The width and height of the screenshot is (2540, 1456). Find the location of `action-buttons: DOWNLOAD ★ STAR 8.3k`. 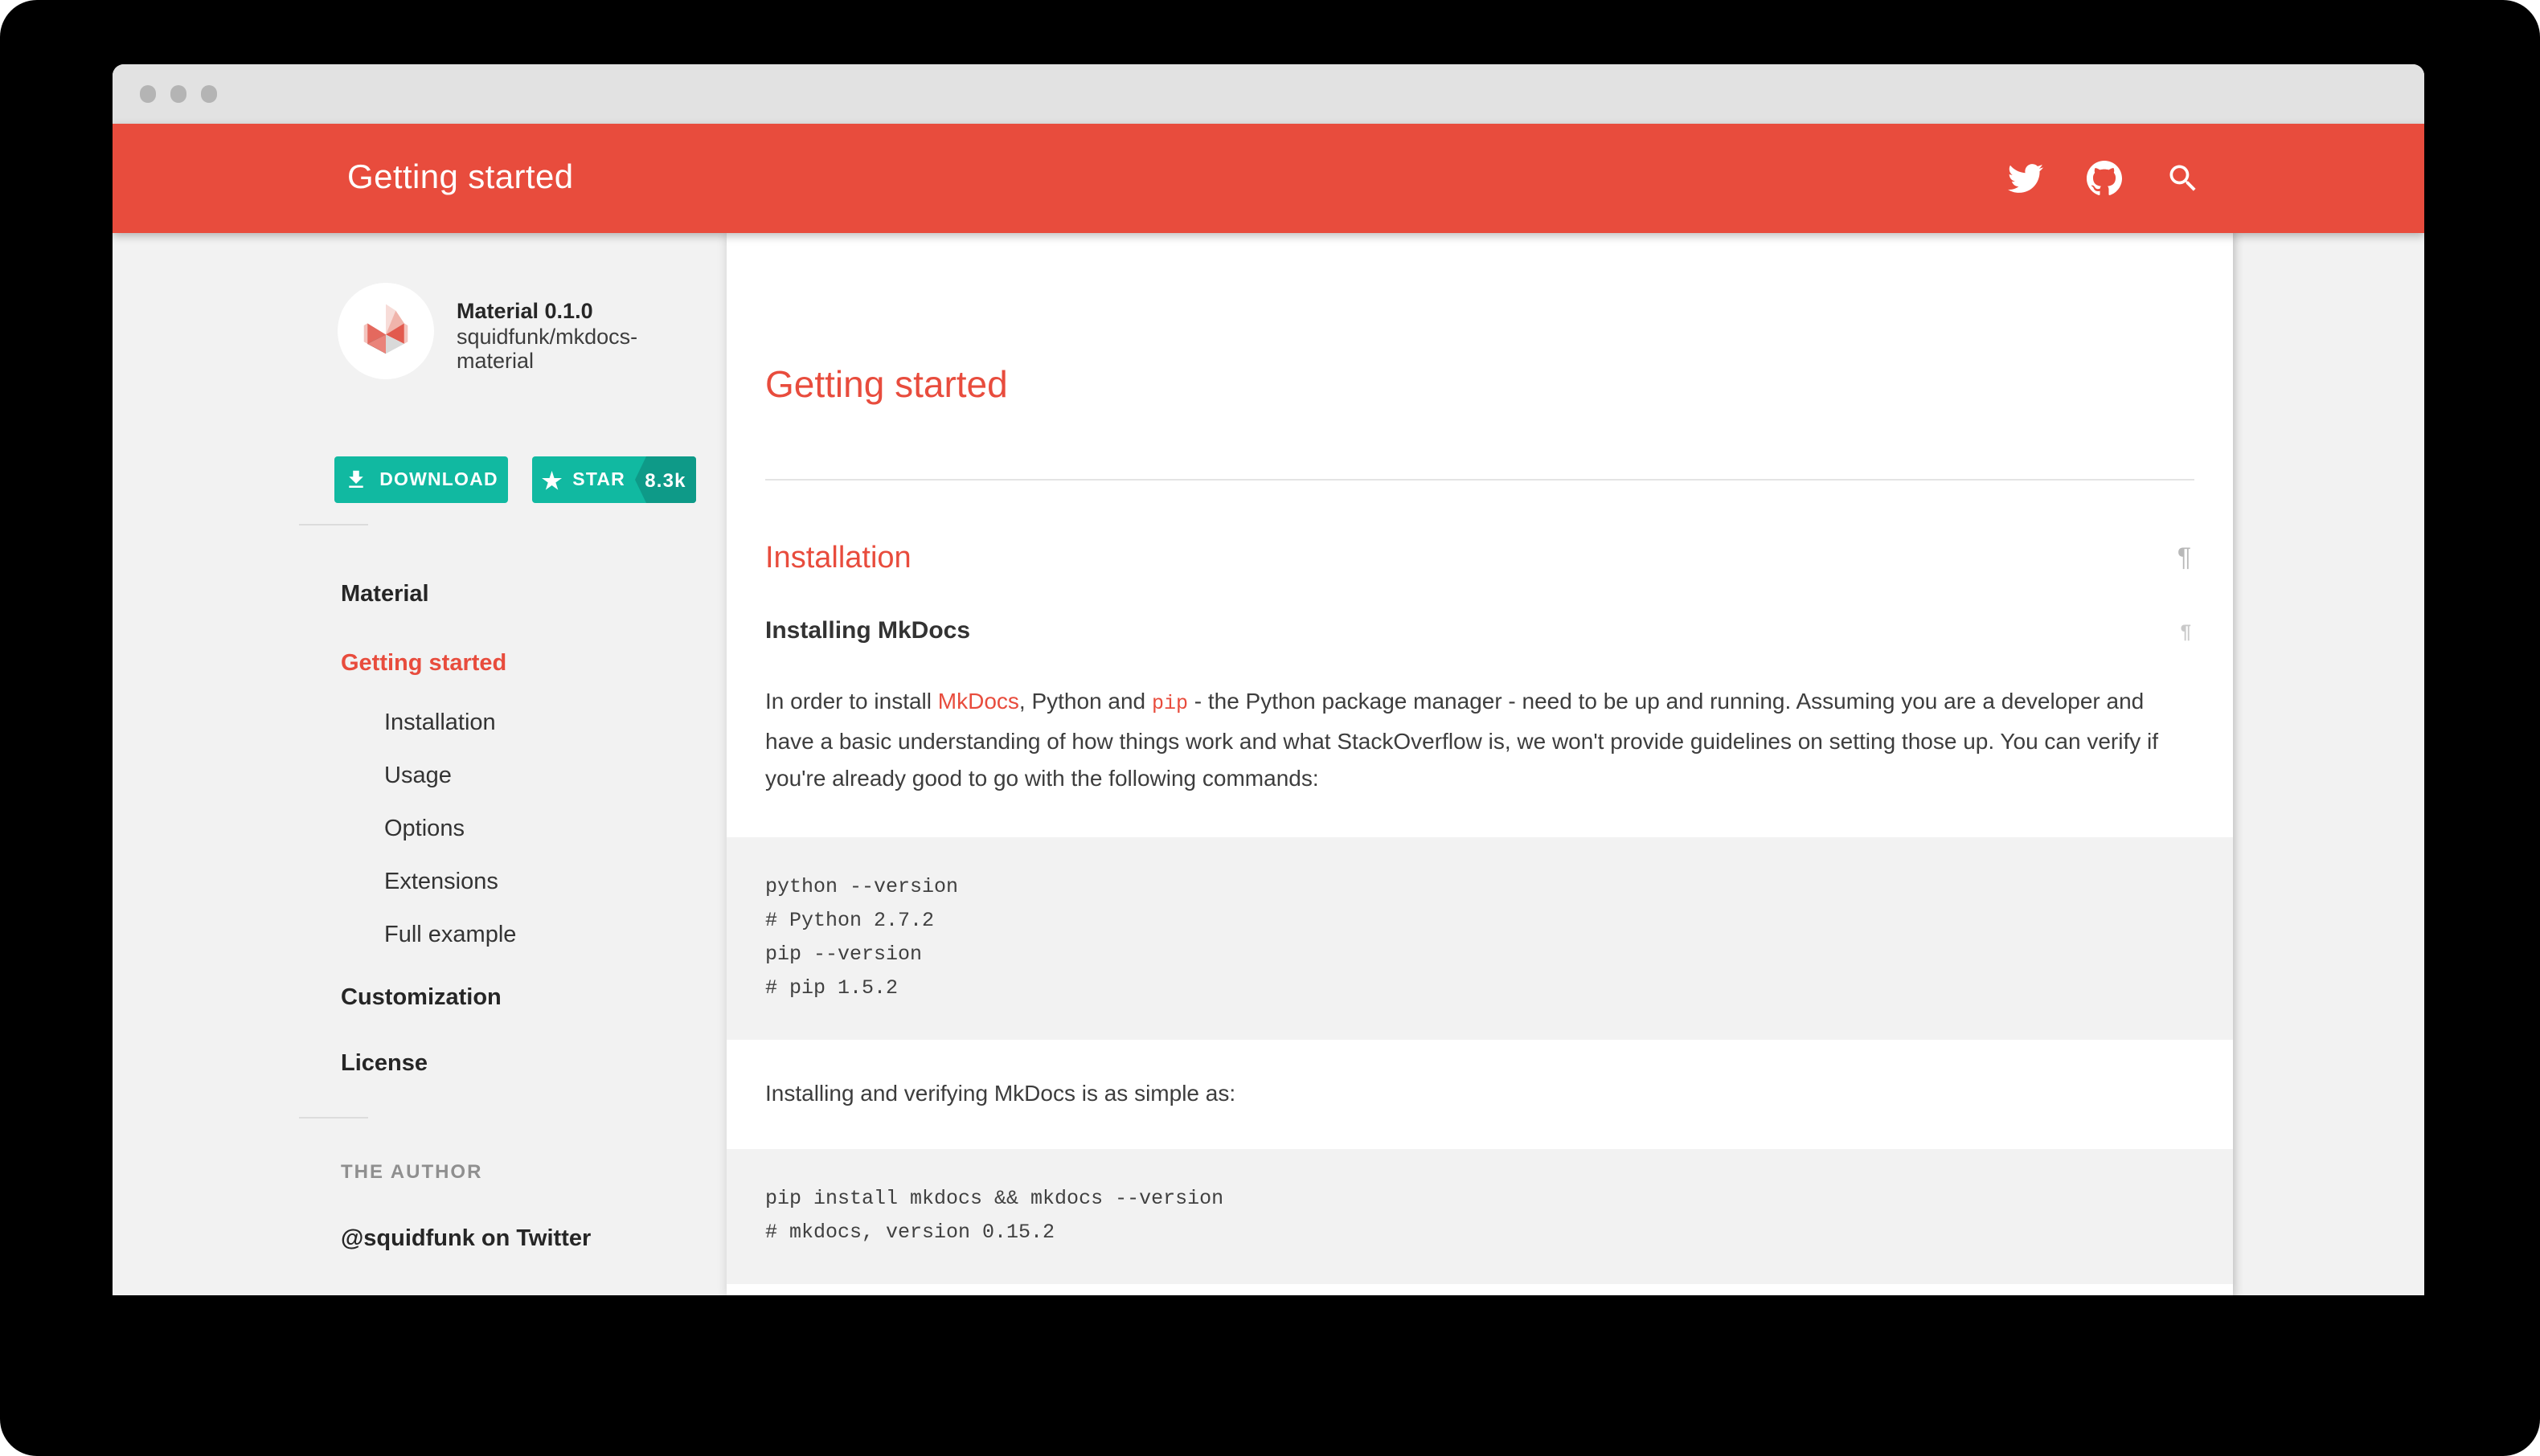

action-buttons: DOWNLOAD ★ STAR 8.3k is located at coordinates (530, 479).